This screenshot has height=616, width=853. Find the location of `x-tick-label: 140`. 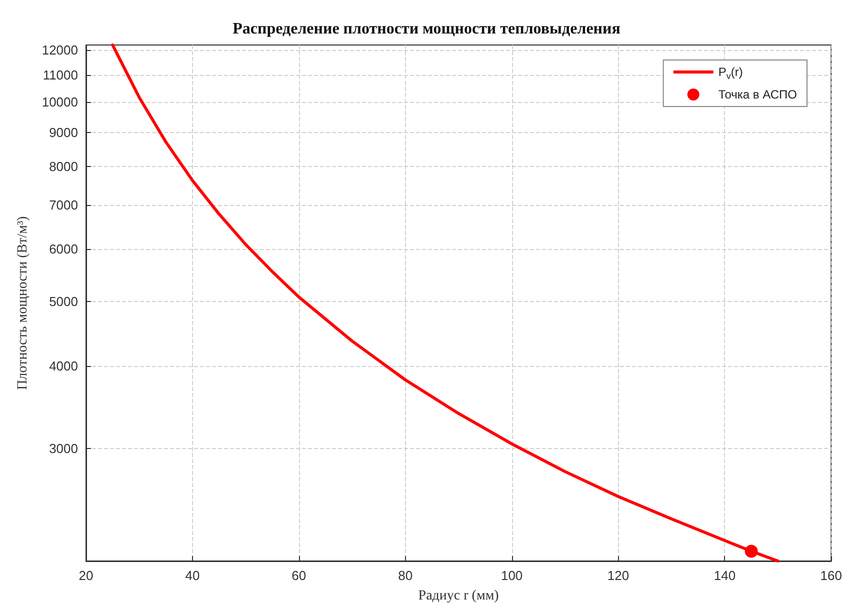

x-tick-label: 140 is located at coordinates (725, 575).